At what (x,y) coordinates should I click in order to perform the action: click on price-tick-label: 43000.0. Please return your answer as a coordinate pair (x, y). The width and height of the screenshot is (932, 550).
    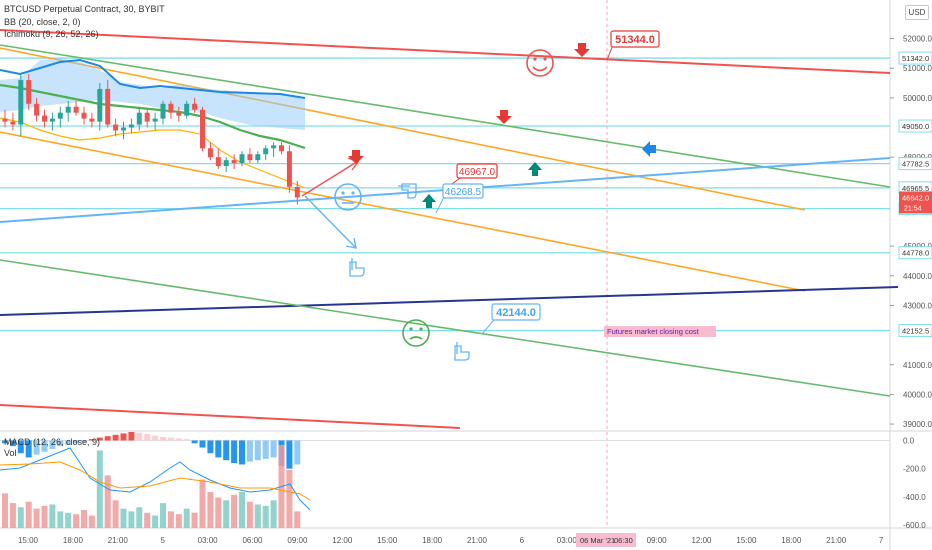
    Looking at the image, I should click on (917, 305).